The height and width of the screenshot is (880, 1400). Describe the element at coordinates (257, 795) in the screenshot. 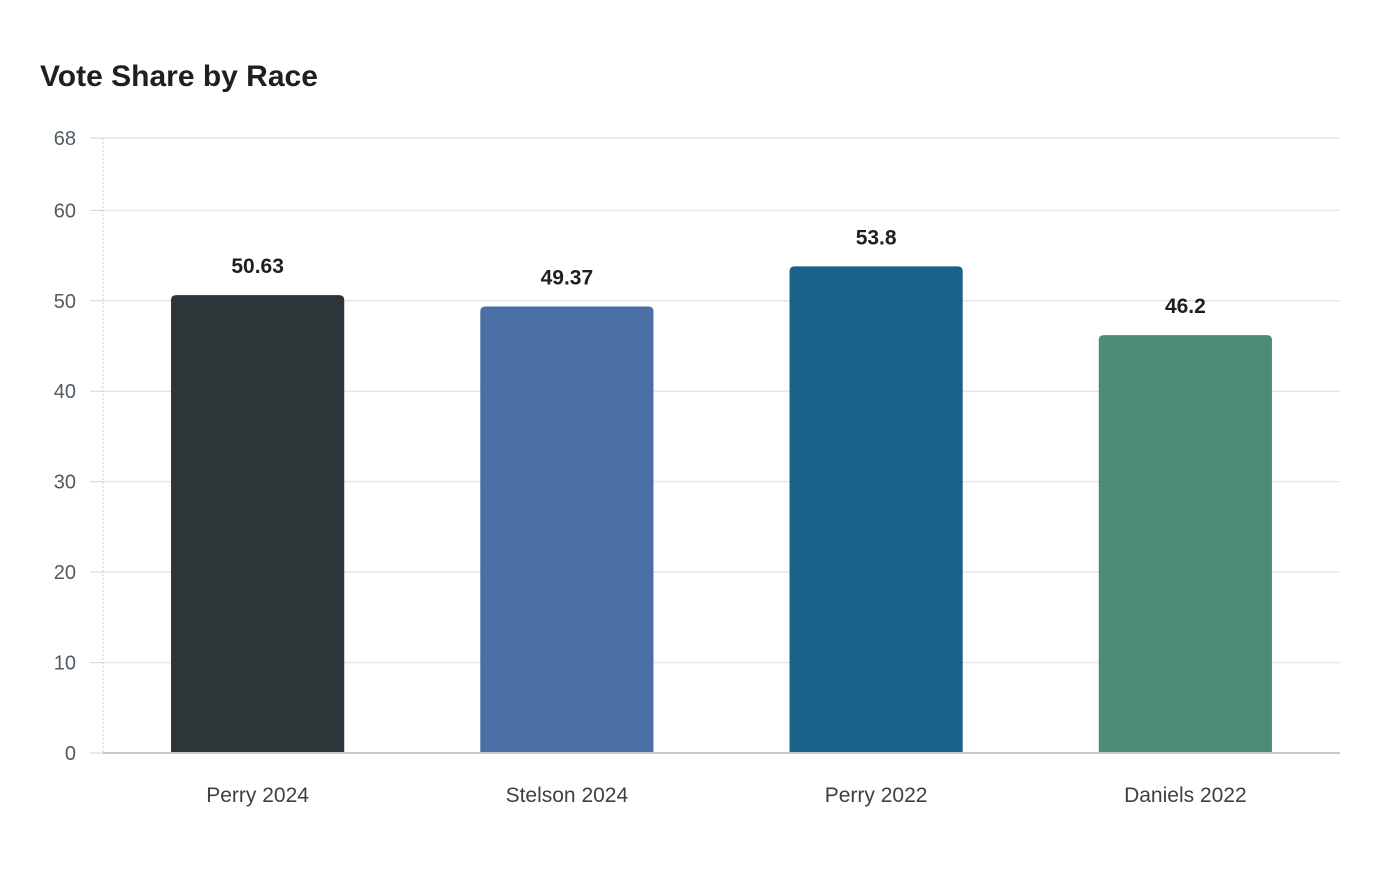

I see `x-category-label: Perry 2024` at that location.